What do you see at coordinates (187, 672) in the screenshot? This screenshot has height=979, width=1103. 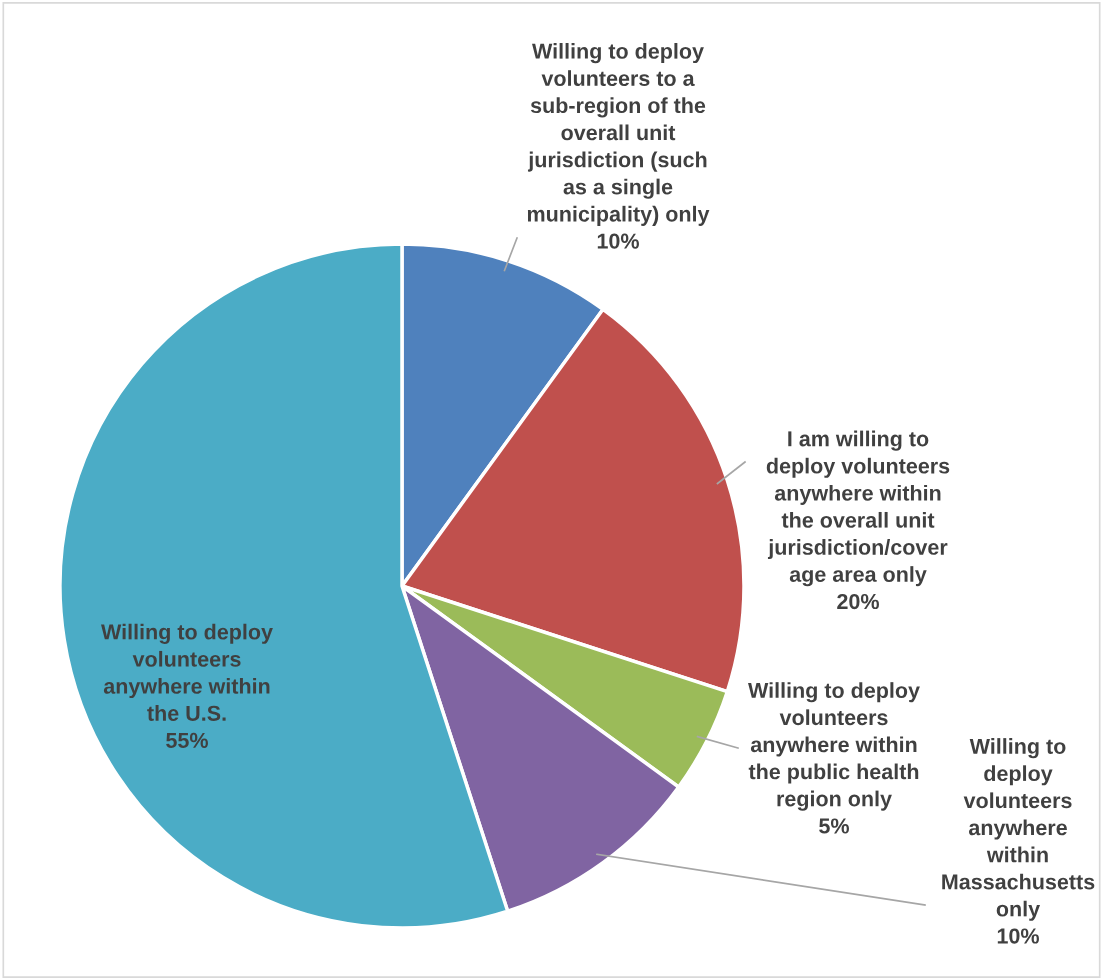 I see `slice-label: Willing to deploy volunteers anywhere within the U.S.` at bounding box center [187, 672].